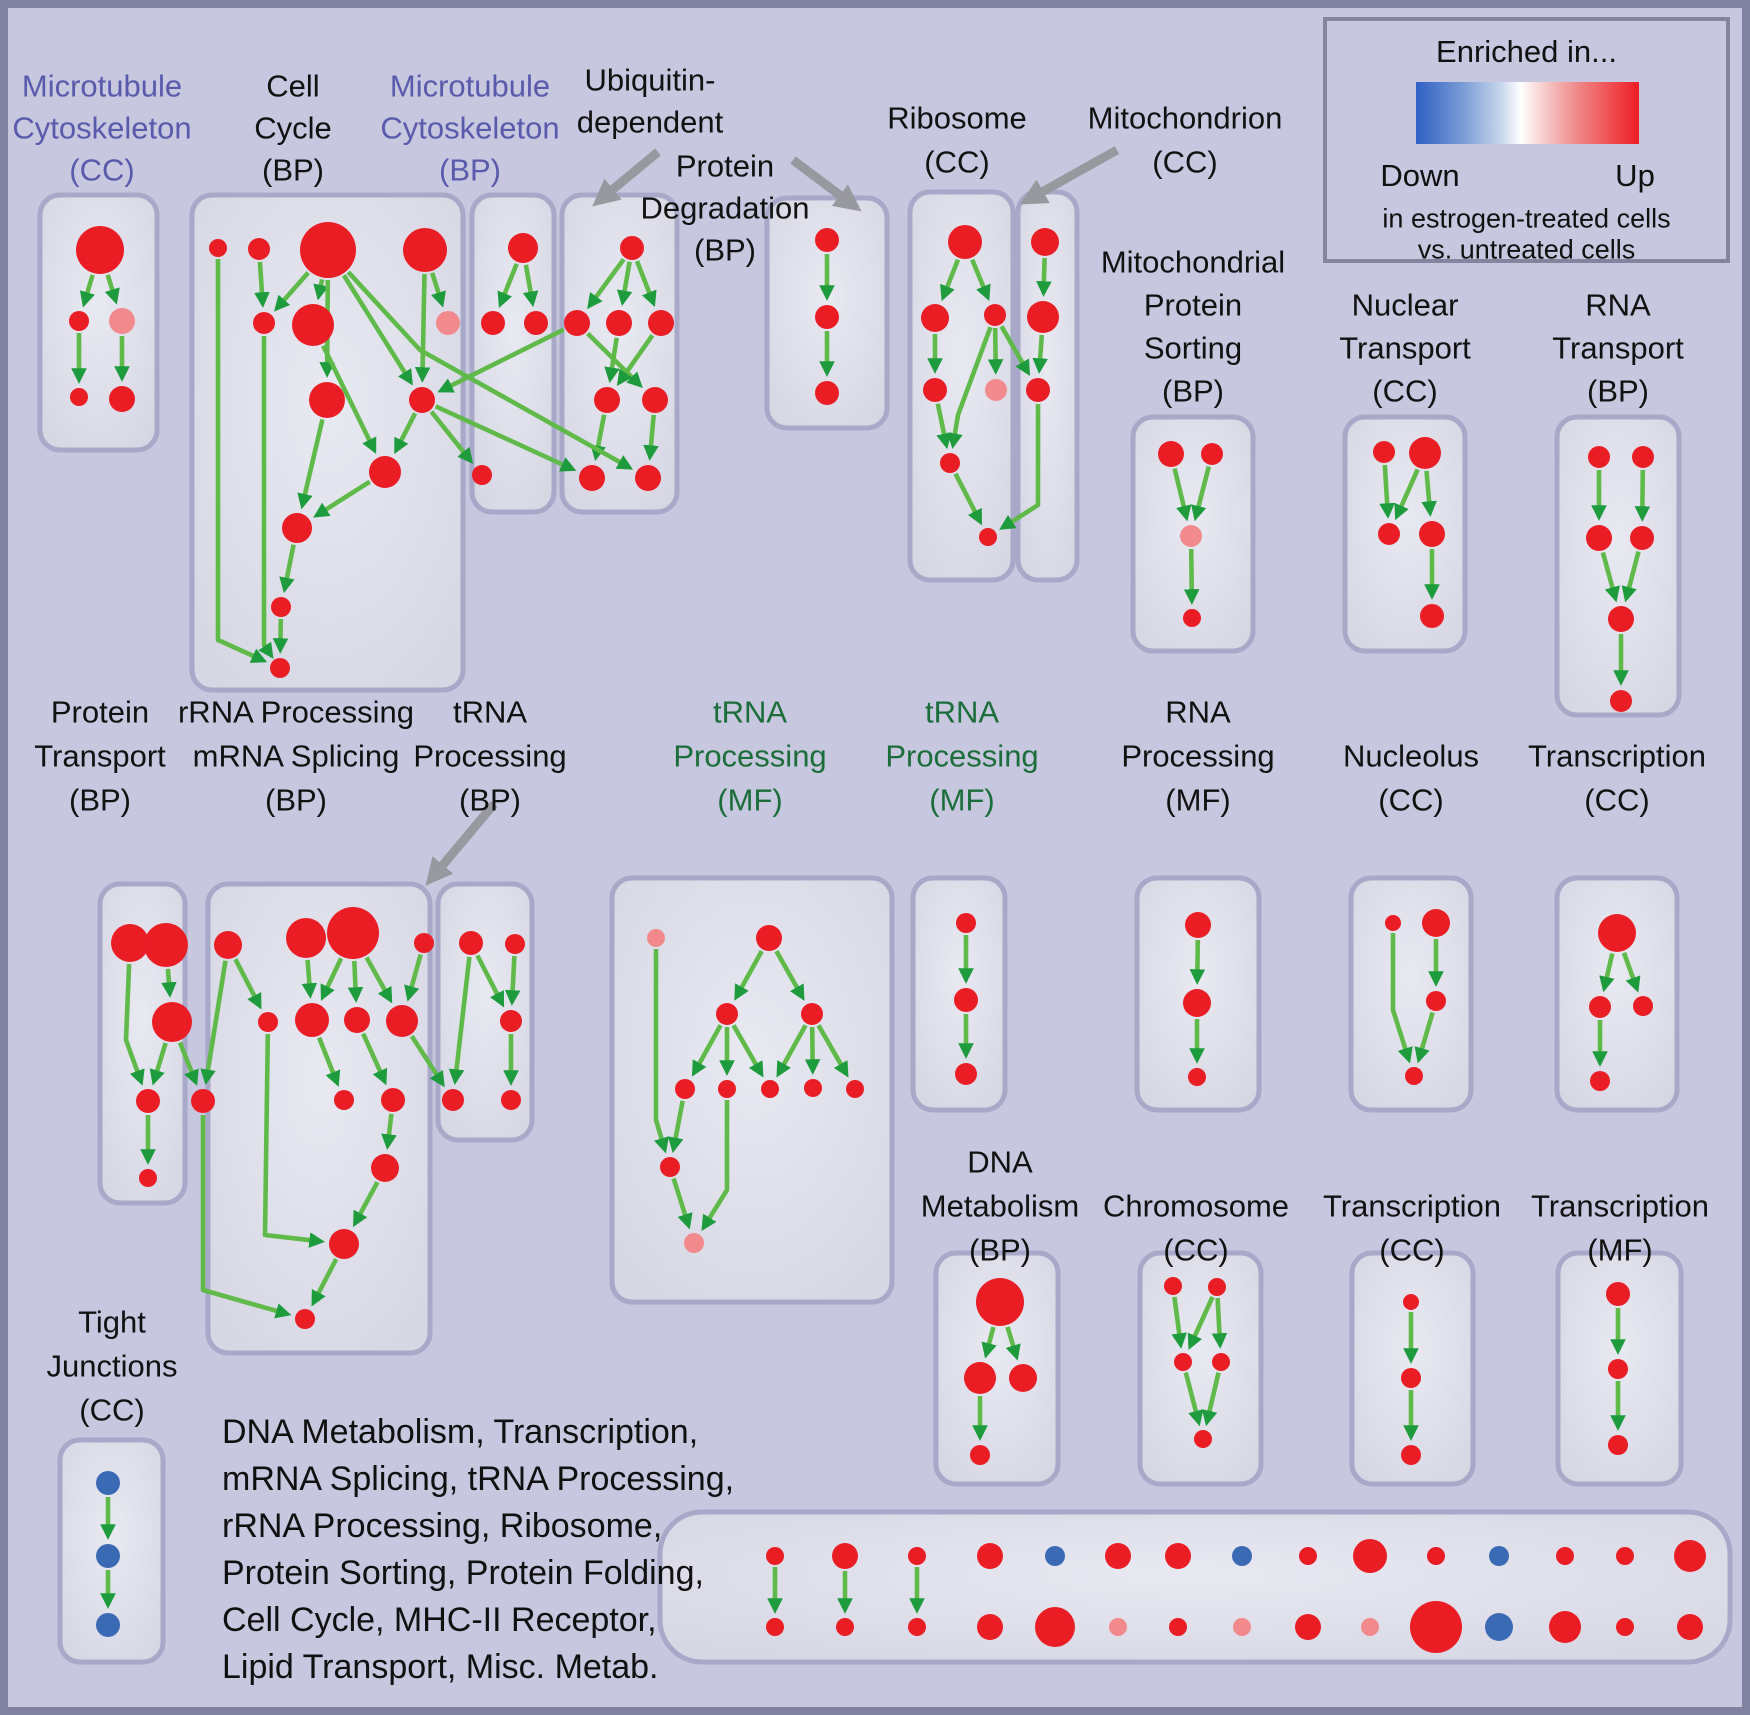 This screenshot has width=1750, height=1715. What do you see at coordinates (1526, 218) in the screenshot?
I see `legend-subtitle-1: in estrogen-treated cells` at bounding box center [1526, 218].